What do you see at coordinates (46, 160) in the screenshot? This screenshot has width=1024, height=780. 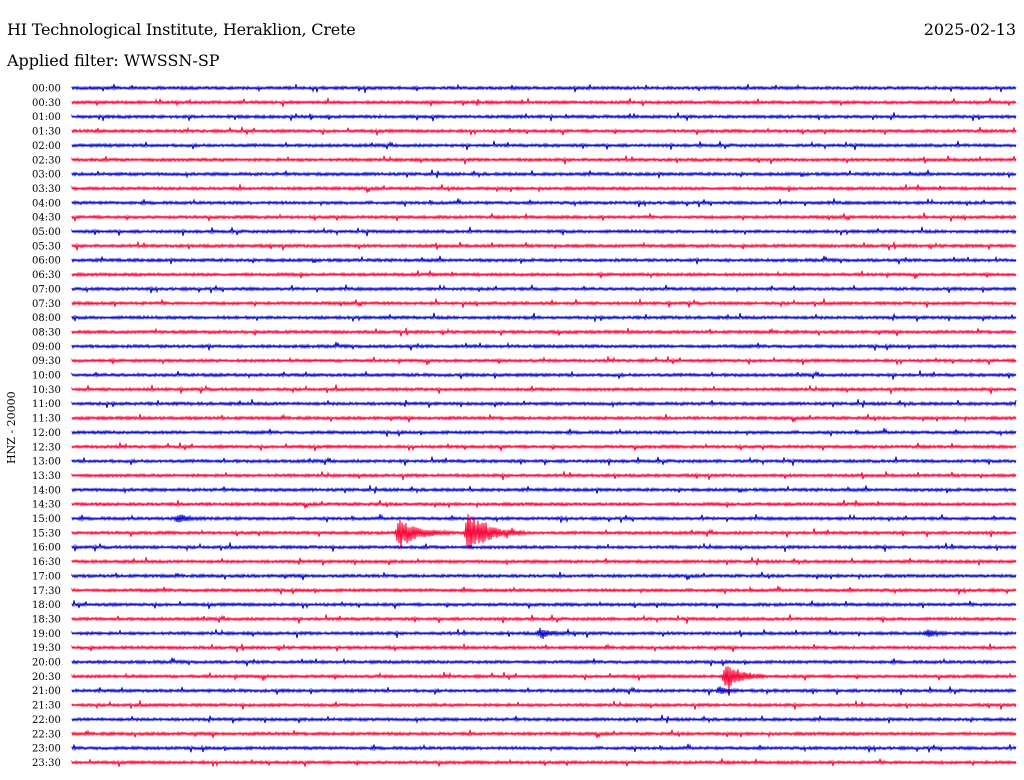 I see `time-label: 02:30` at bounding box center [46, 160].